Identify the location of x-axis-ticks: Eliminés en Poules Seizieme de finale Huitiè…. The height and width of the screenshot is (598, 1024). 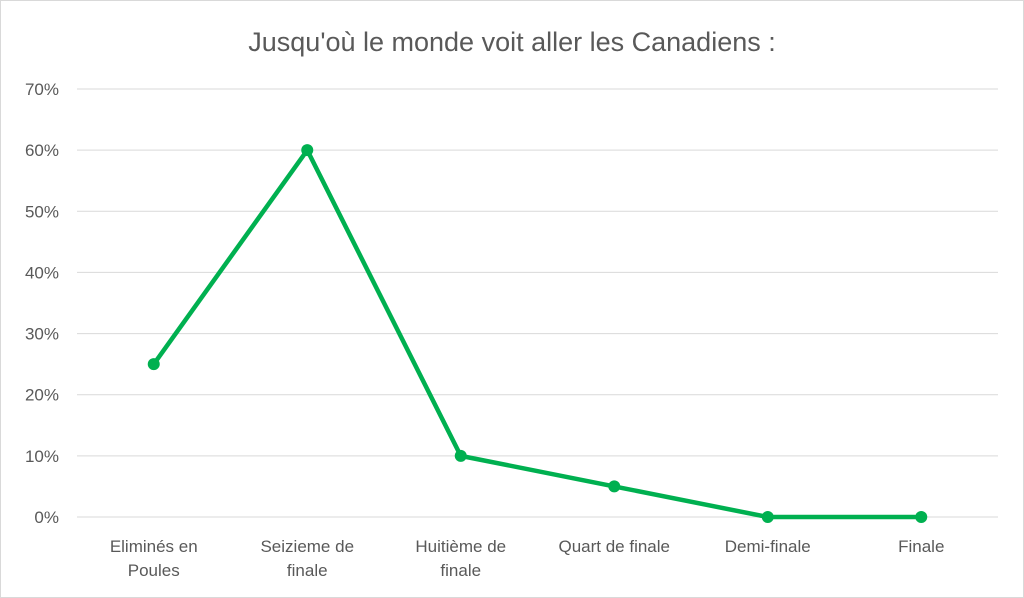
(527, 558).